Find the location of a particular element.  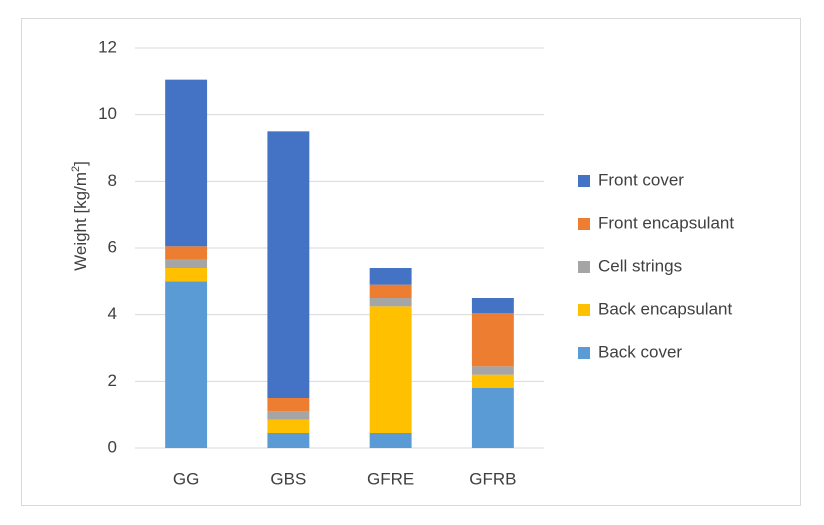

bar-stack-gfrb is located at coordinates (492, 373).